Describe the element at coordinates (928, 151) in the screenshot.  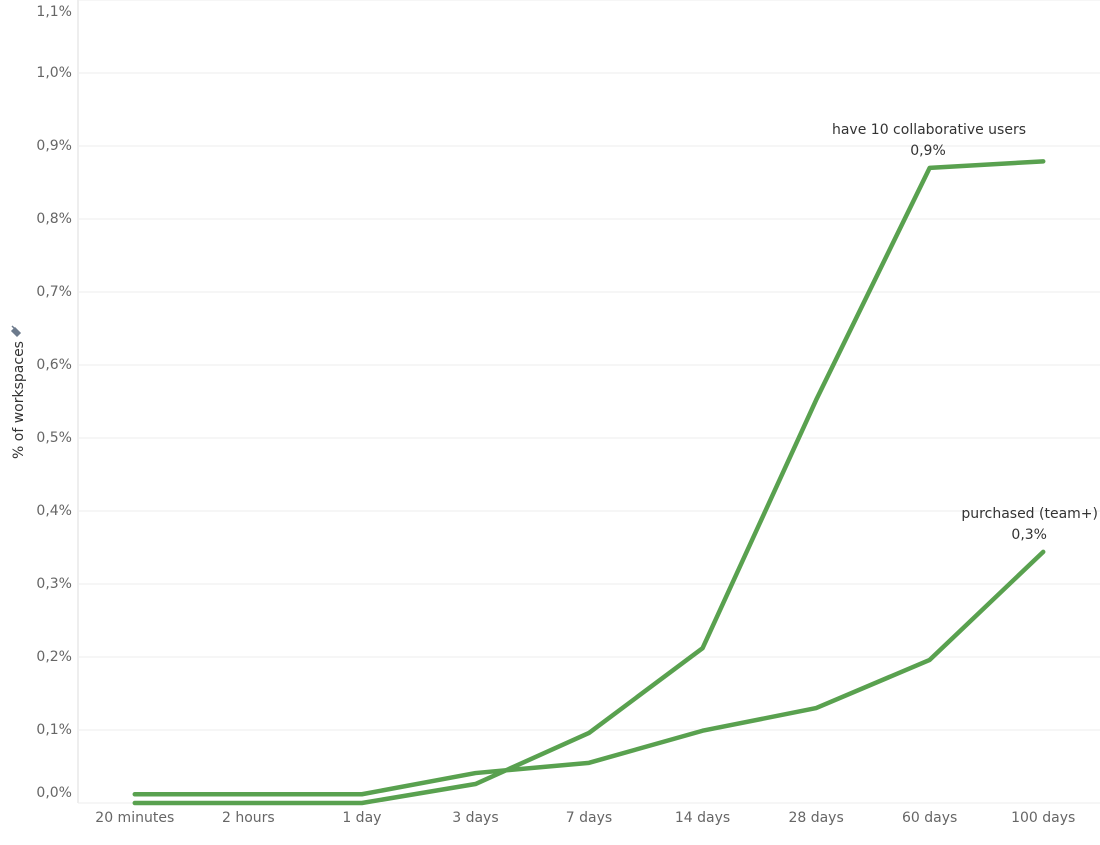
I see `value-label: 0,9%` at that location.